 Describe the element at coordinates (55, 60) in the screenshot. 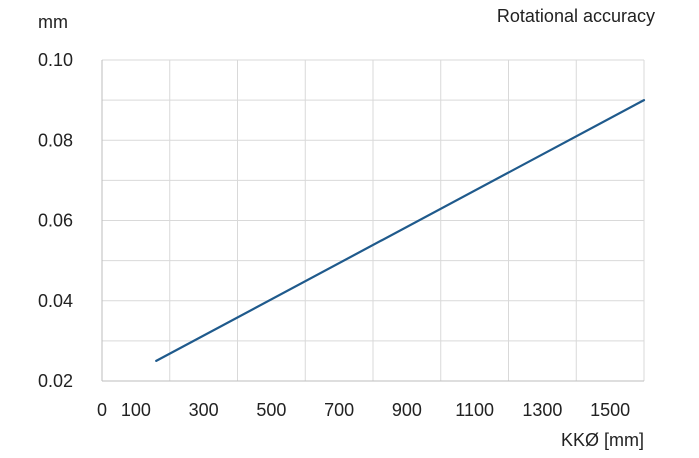

I see `y-tick-label: 0.10` at that location.